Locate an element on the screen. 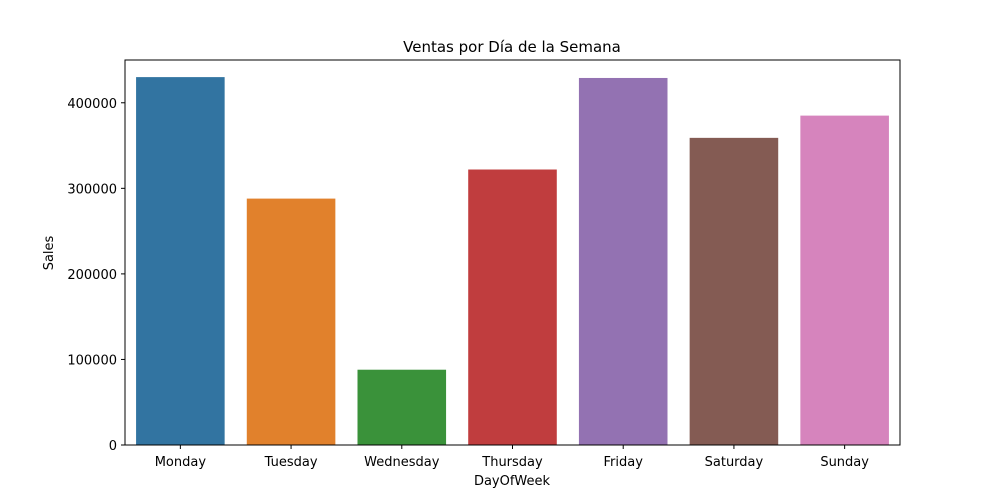  bar-sunday is located at coordinates (844, 280).